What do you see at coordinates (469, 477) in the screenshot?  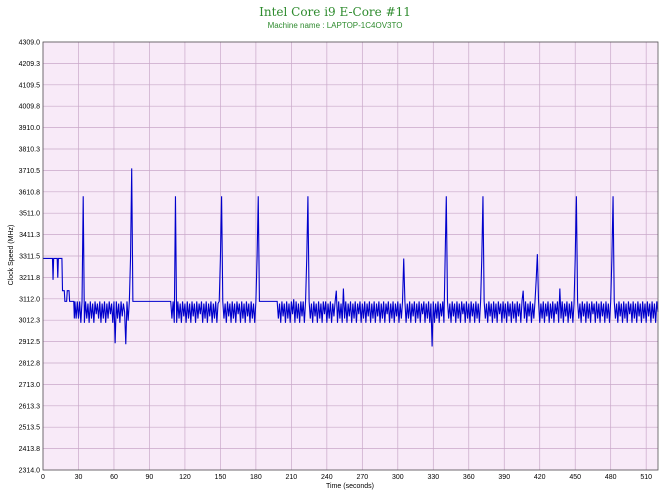 I see `x-tick-label: 360` at bounding box center [469, 477].